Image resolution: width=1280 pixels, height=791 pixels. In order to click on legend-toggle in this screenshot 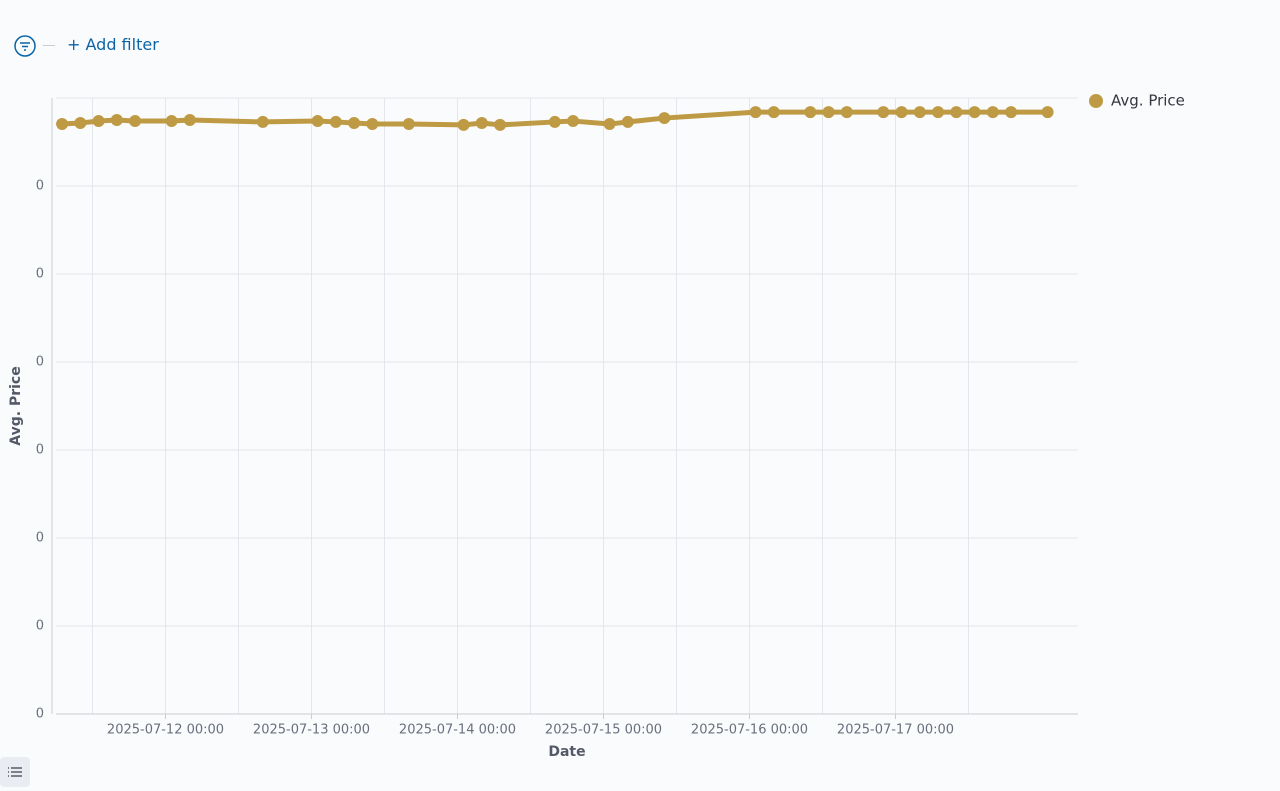, I will do `click(15, 772)`.